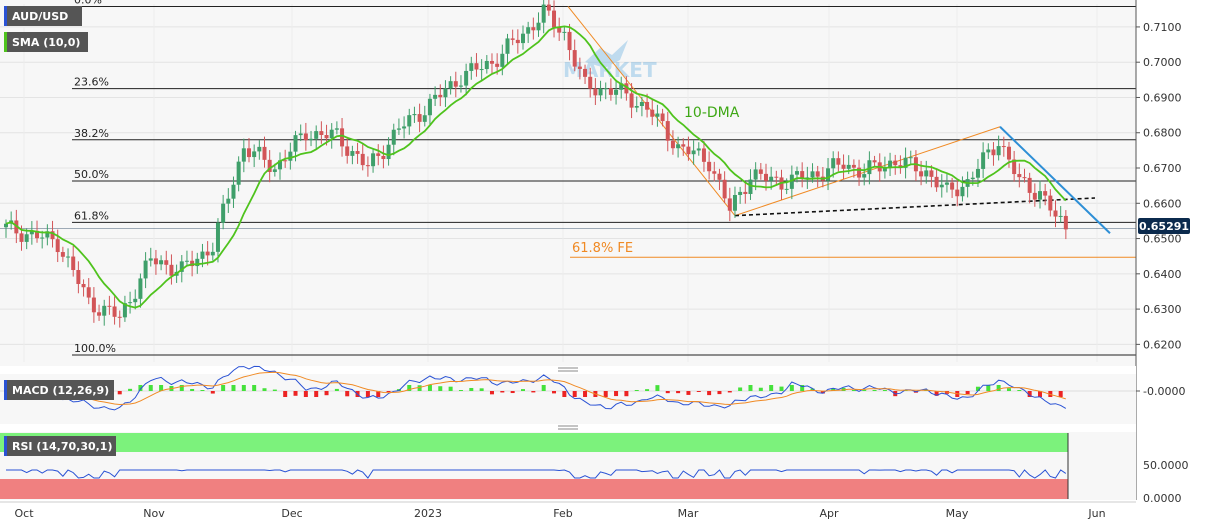  What do you see at coordinates (43, 16) in the screenshot?
I see `symbol-tag: AUD/USD` at bounding box center [43, 16].